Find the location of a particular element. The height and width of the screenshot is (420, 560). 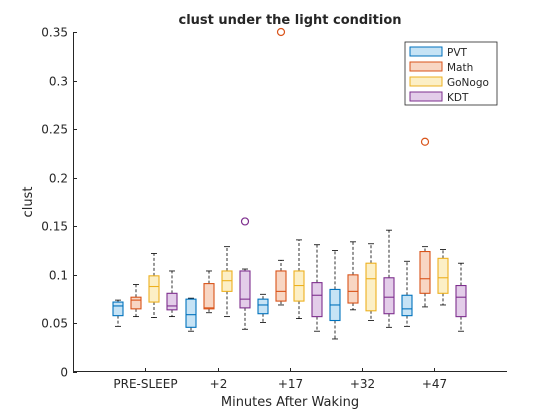

chart-title: clust under the light condition is located at coordinates (290, 20).